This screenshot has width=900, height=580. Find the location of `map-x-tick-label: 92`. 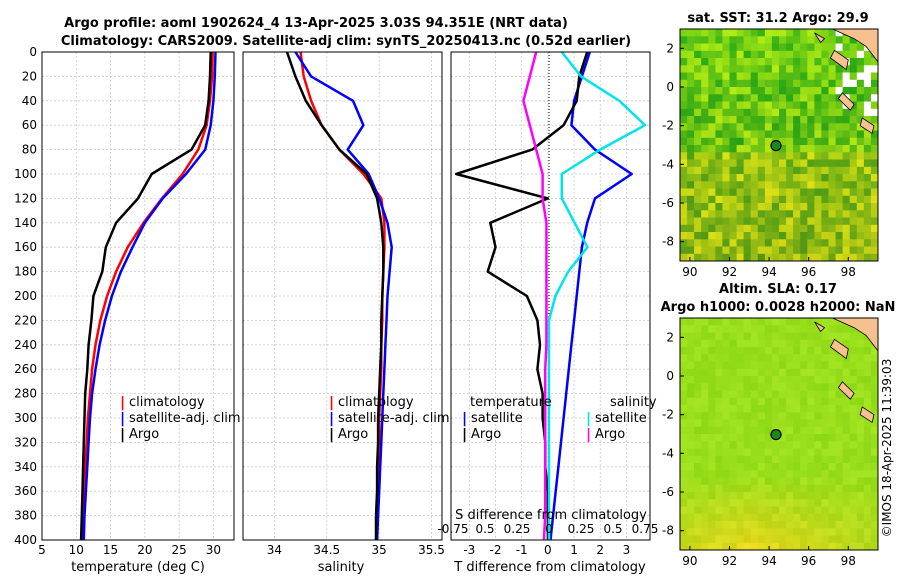

map-x-tick-label: 92 is located at coordinates (729, 561).